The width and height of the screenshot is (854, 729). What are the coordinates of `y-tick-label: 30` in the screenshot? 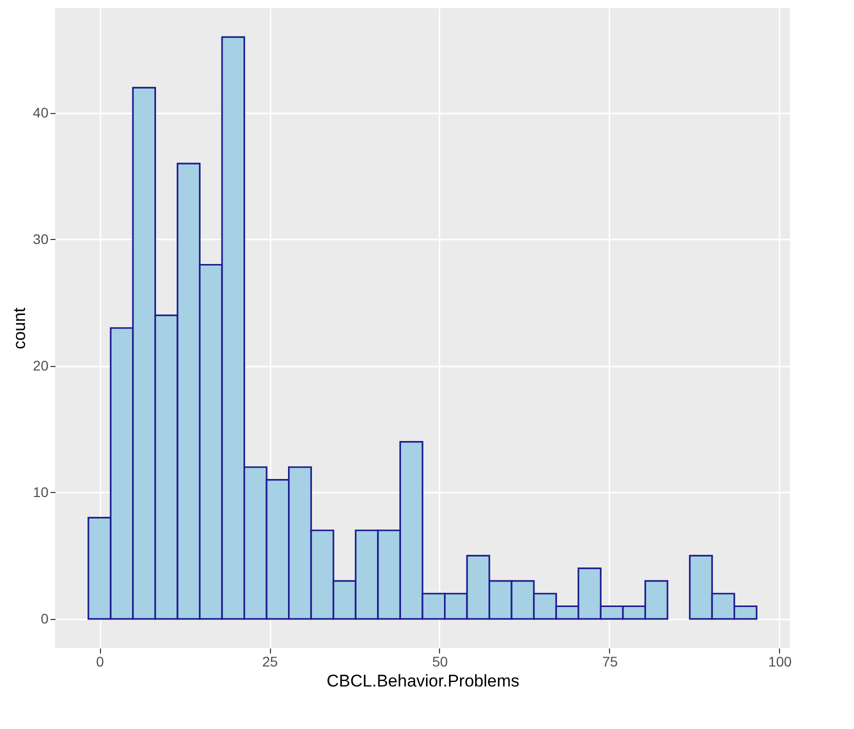 It's located at (40, 238).